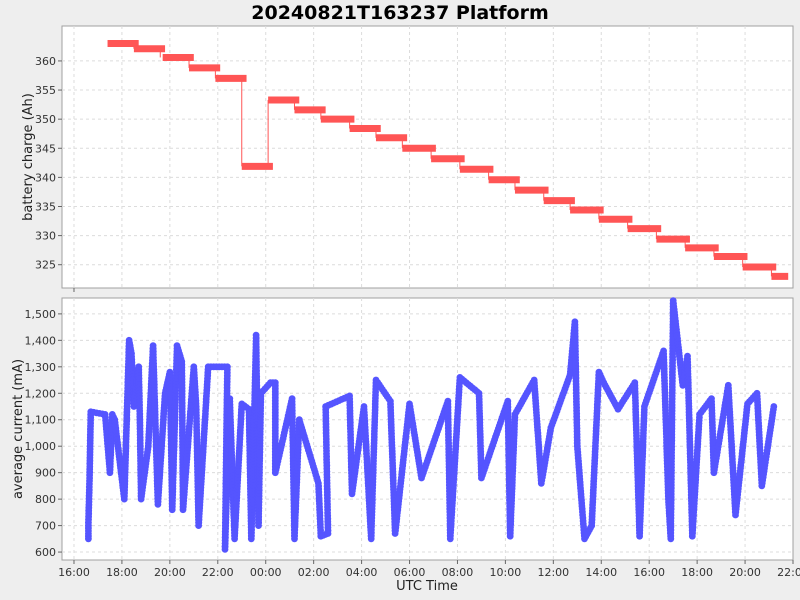  Describe the element at coordinates (410, 572) in the screenshot. I see `x-tick-label: 06:00` at that location.